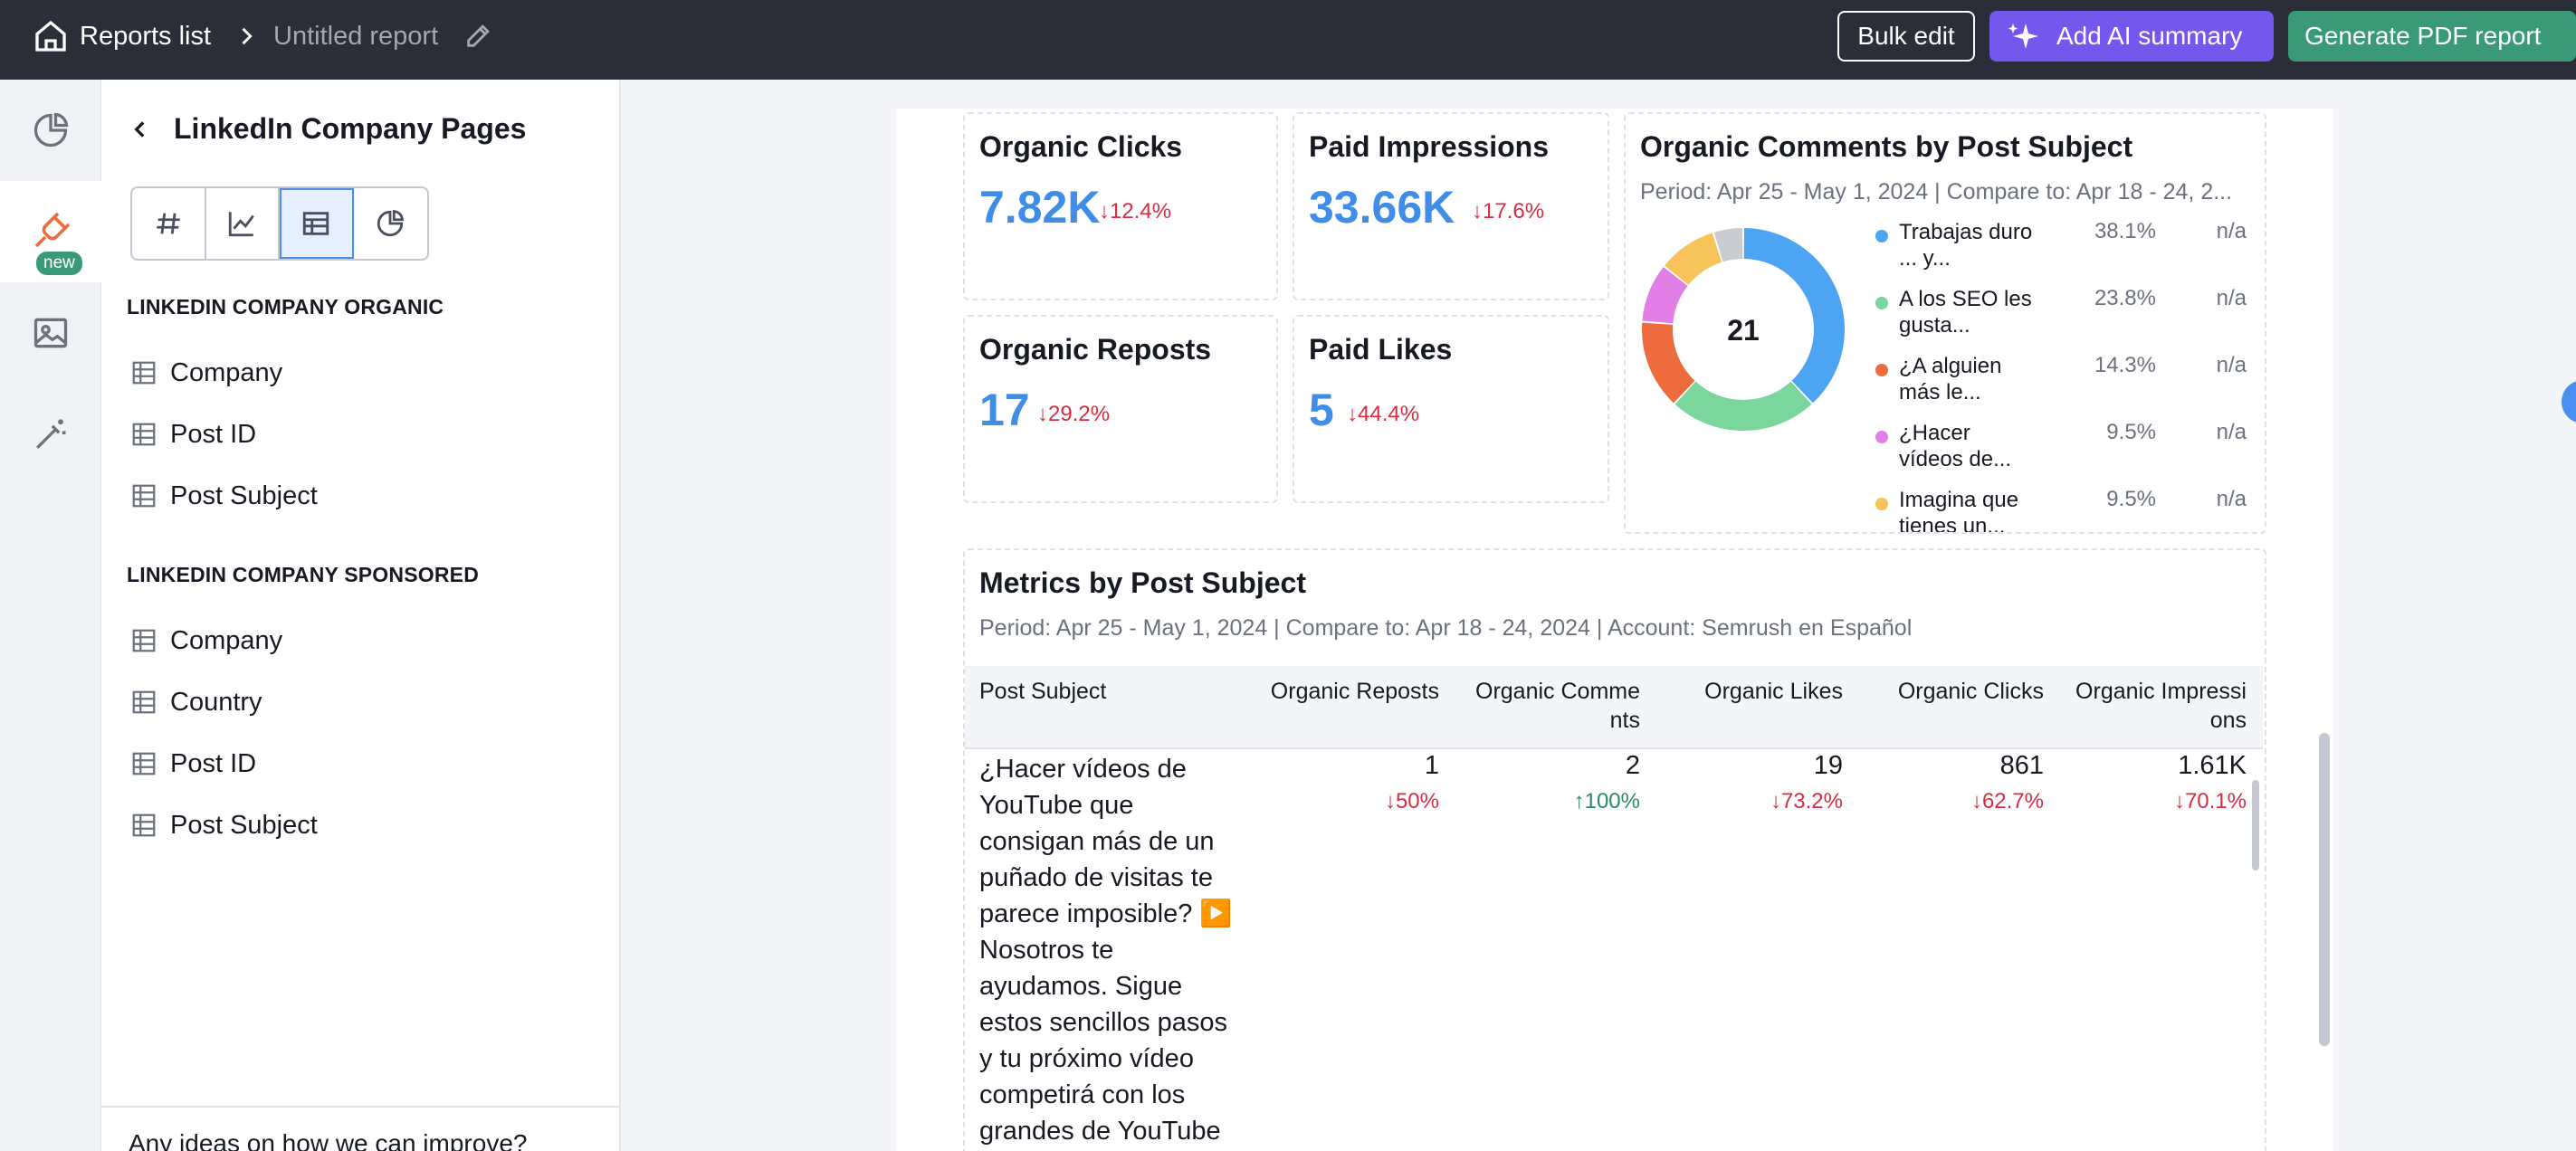  What do you see at coordinates (1906, 36) in the screenshot?
I see `bulk-edit-button: Bulk edit` at bounding box center [1906, 36].